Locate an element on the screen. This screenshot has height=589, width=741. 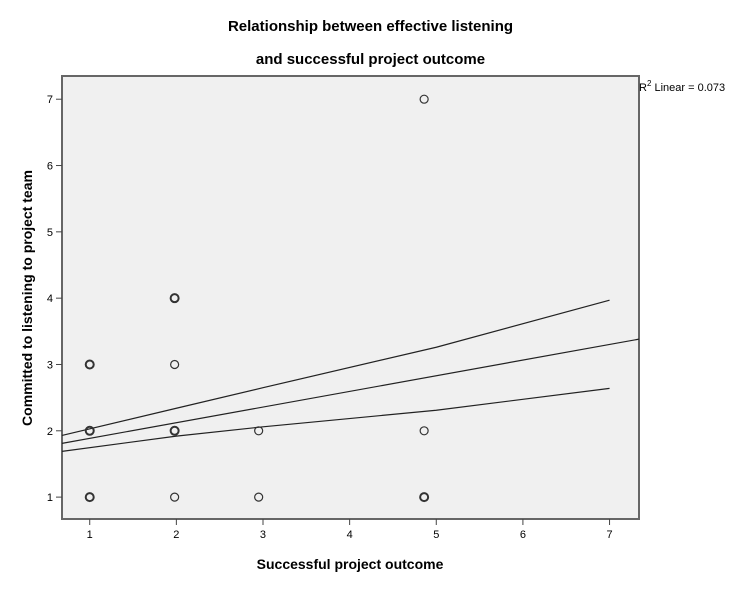
fit-line is located at coordinates (350, 391).